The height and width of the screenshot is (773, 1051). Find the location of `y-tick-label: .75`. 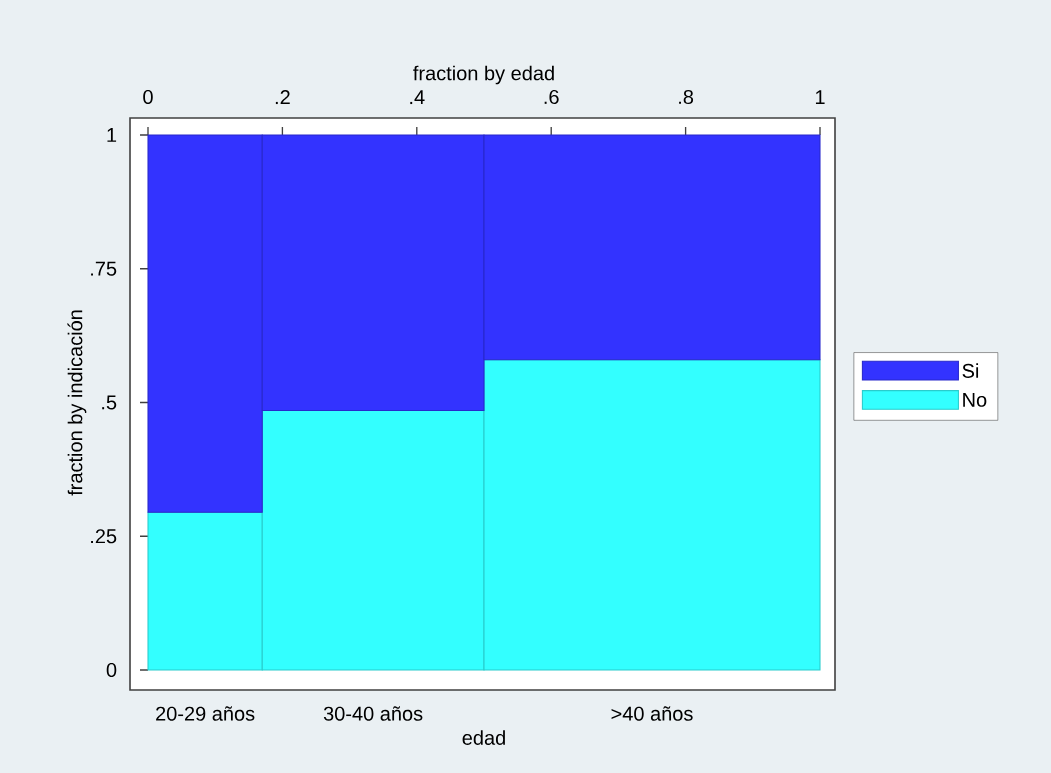

y-tick-label: .75 is located at coordinates (104, 268).